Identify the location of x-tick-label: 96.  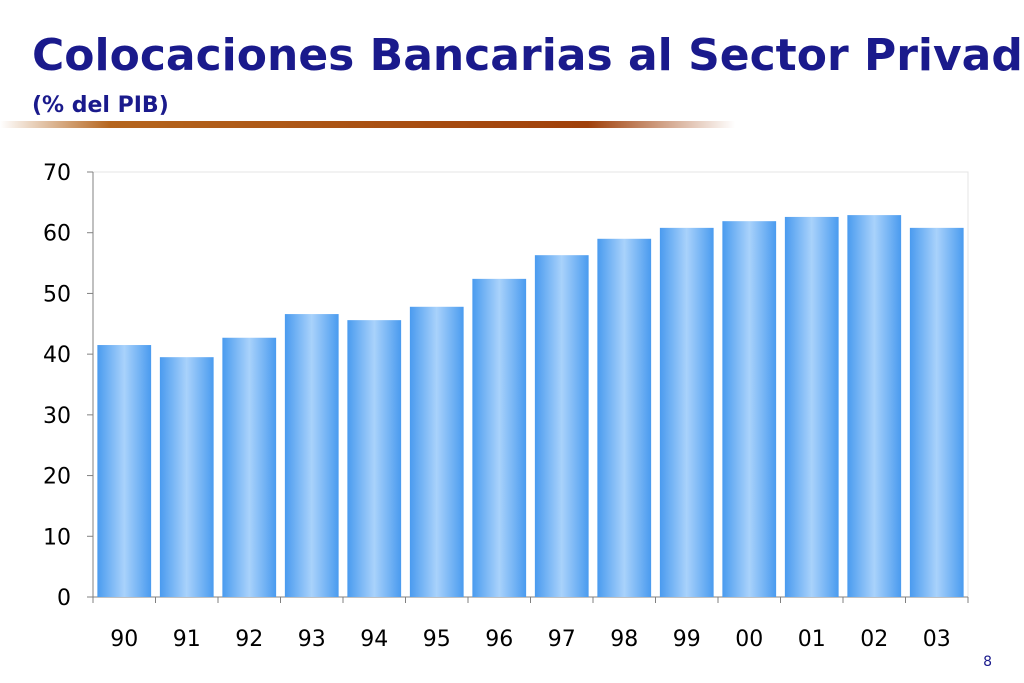
(499, 639).